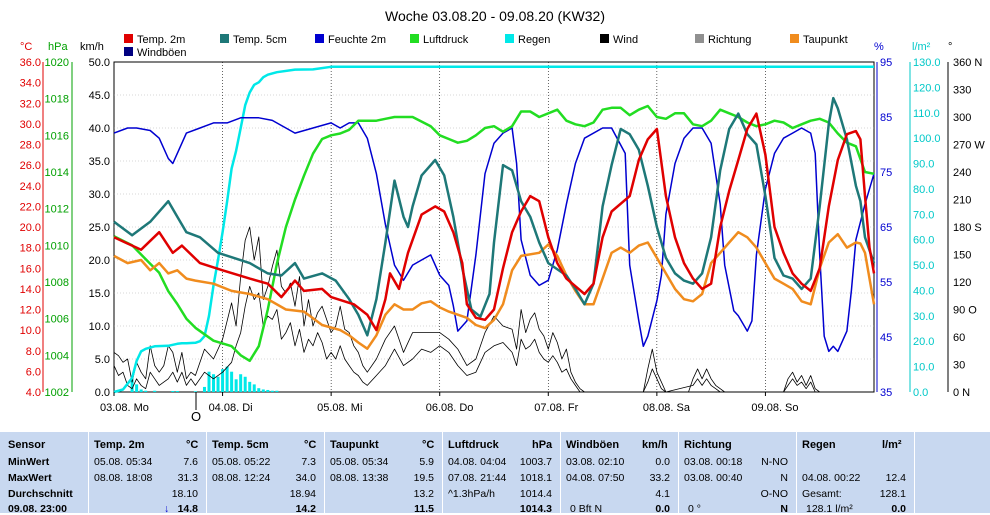 The image size is (990, 515). What do you see at coordinates (774, 408) in the screenshot?
I see `x-day-label: 09.08. So` at bounding box center [774, 408].